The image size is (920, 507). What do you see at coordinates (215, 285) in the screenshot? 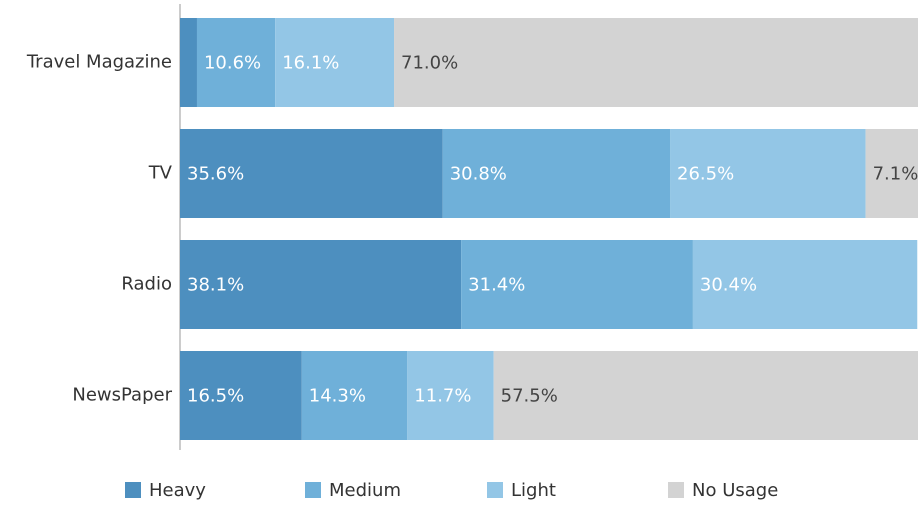
I see `value-label: 38.1%` at bounding box center [215, 285].